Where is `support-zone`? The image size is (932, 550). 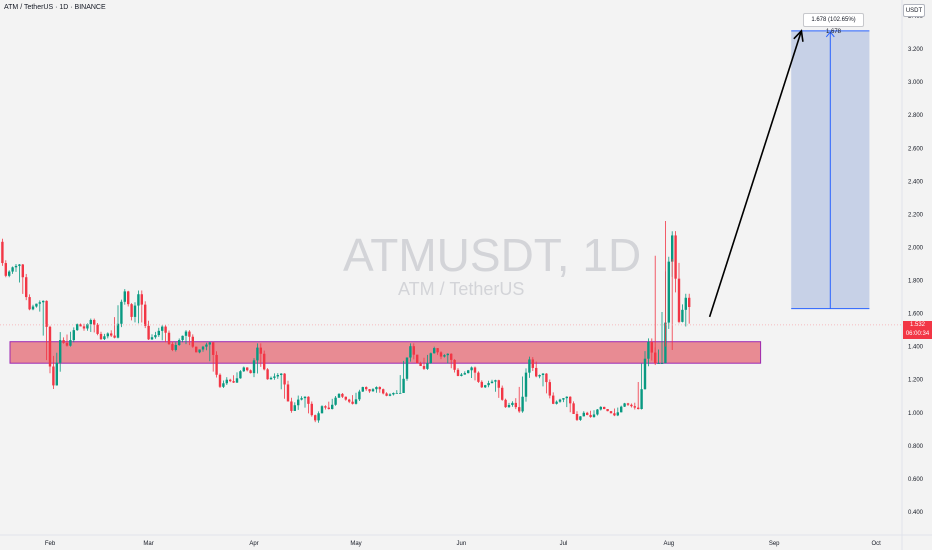 support-zone is located at coordinates (385, 352).